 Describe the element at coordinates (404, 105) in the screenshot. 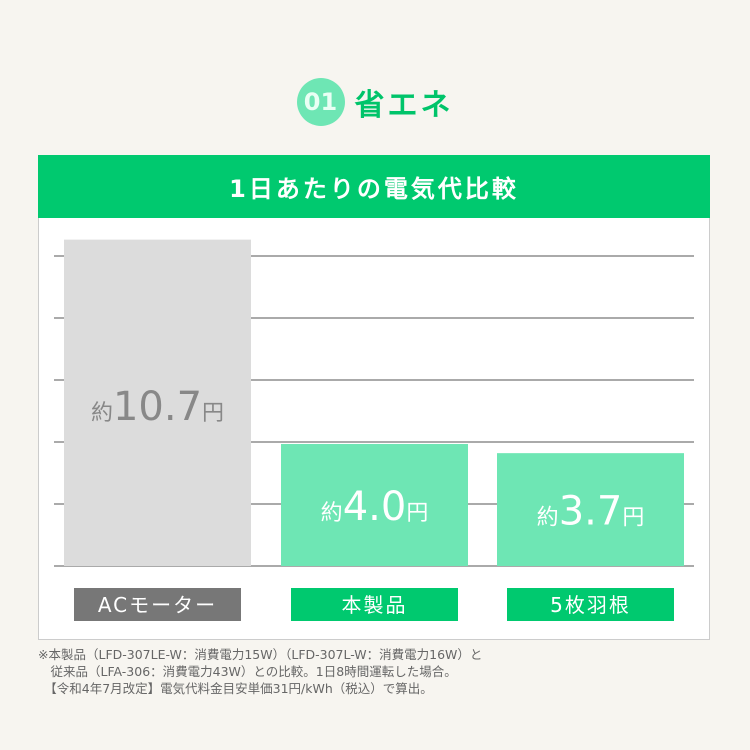

I see `section-heading: 省エネ` at that location.